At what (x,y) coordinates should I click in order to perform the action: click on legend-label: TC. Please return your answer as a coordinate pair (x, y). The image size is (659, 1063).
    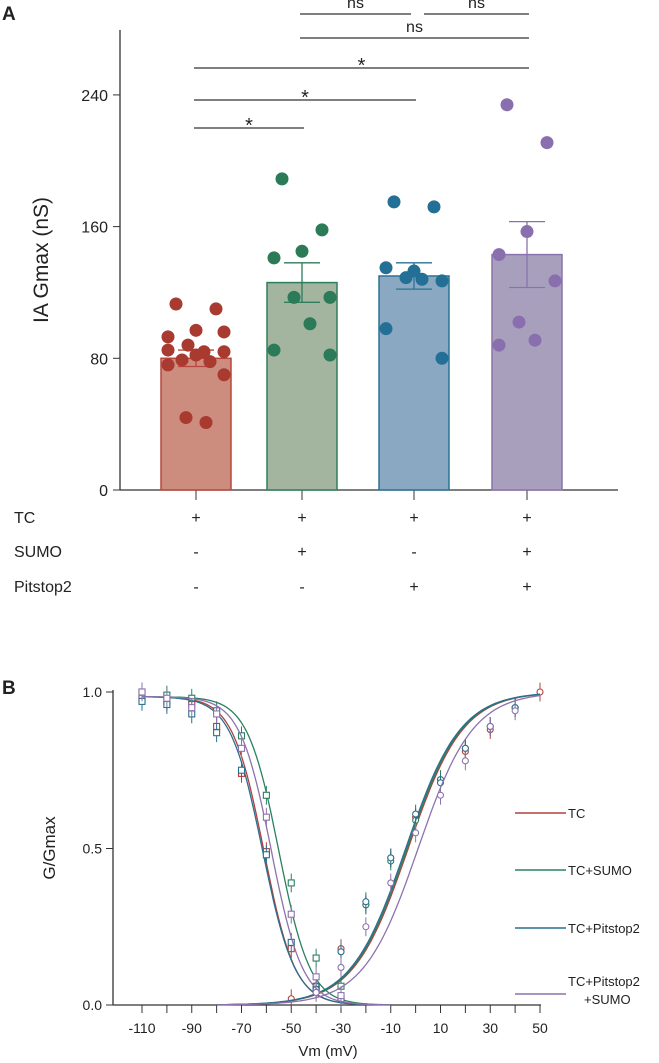
    Looking at the image, I should click on (576, 813).